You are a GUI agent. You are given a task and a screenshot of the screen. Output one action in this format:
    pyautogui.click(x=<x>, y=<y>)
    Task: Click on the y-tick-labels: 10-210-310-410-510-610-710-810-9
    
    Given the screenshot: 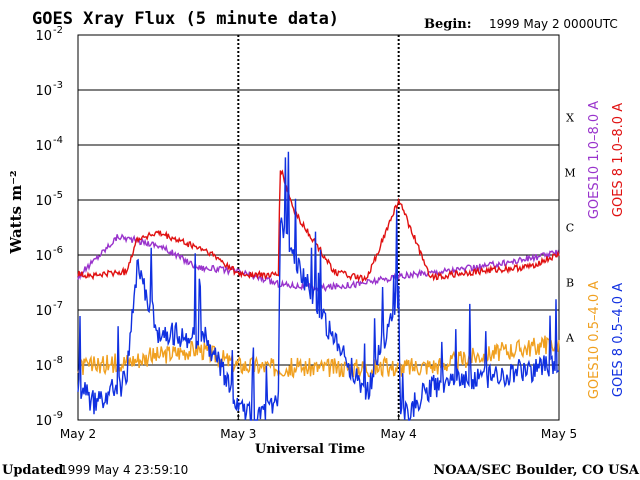 What is the action you would take?
    pyautogui.click(x=59, y=227)
    